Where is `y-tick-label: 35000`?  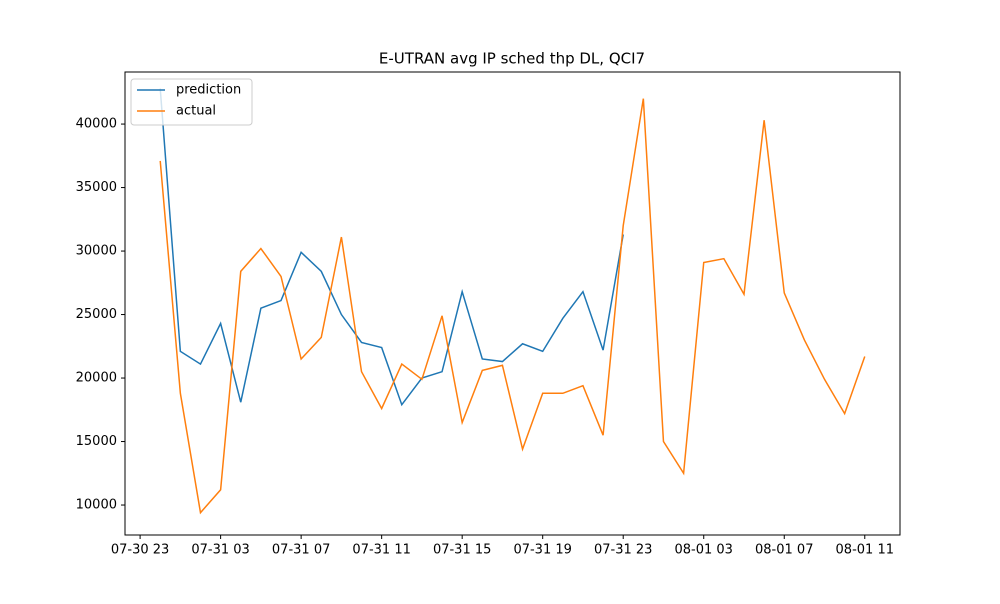 y-tick-label: 35000 is located at coordinates (96, 187).